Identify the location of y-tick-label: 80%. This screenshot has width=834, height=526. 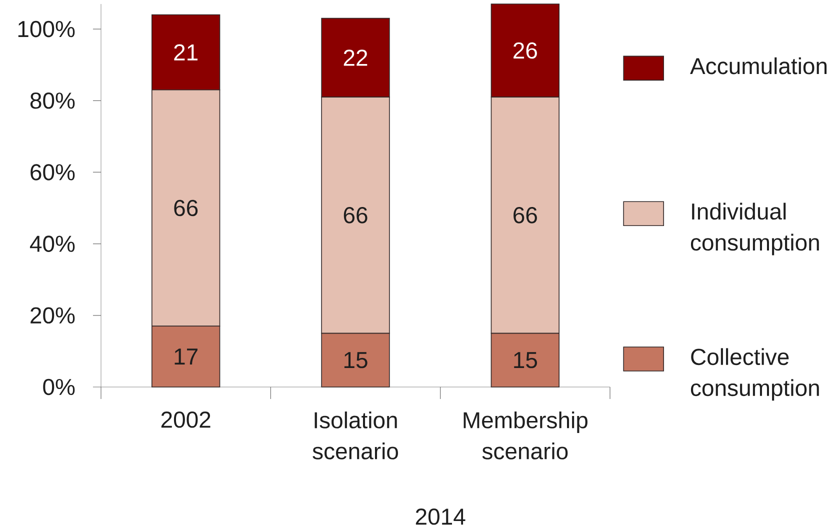
(52, 100).